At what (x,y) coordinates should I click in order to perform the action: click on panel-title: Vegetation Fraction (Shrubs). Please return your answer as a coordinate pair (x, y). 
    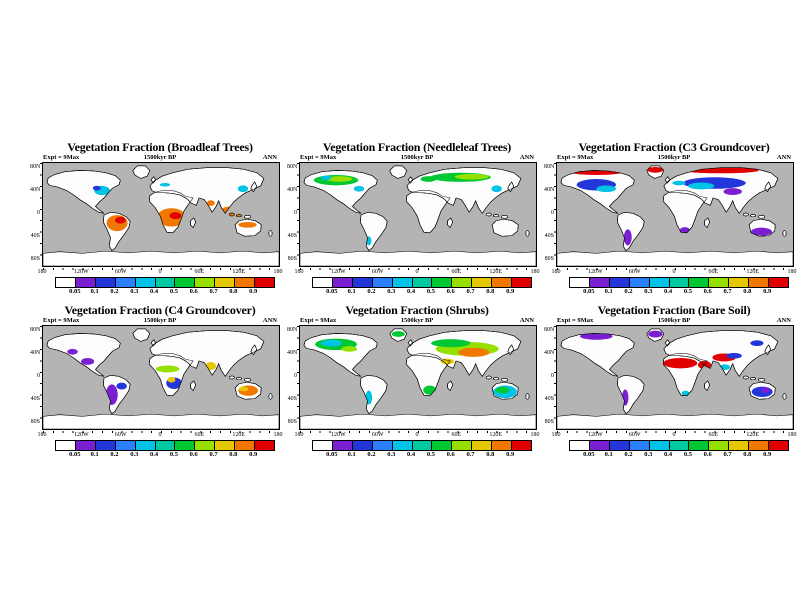
    Looking at the image, I should click on (417, 310).